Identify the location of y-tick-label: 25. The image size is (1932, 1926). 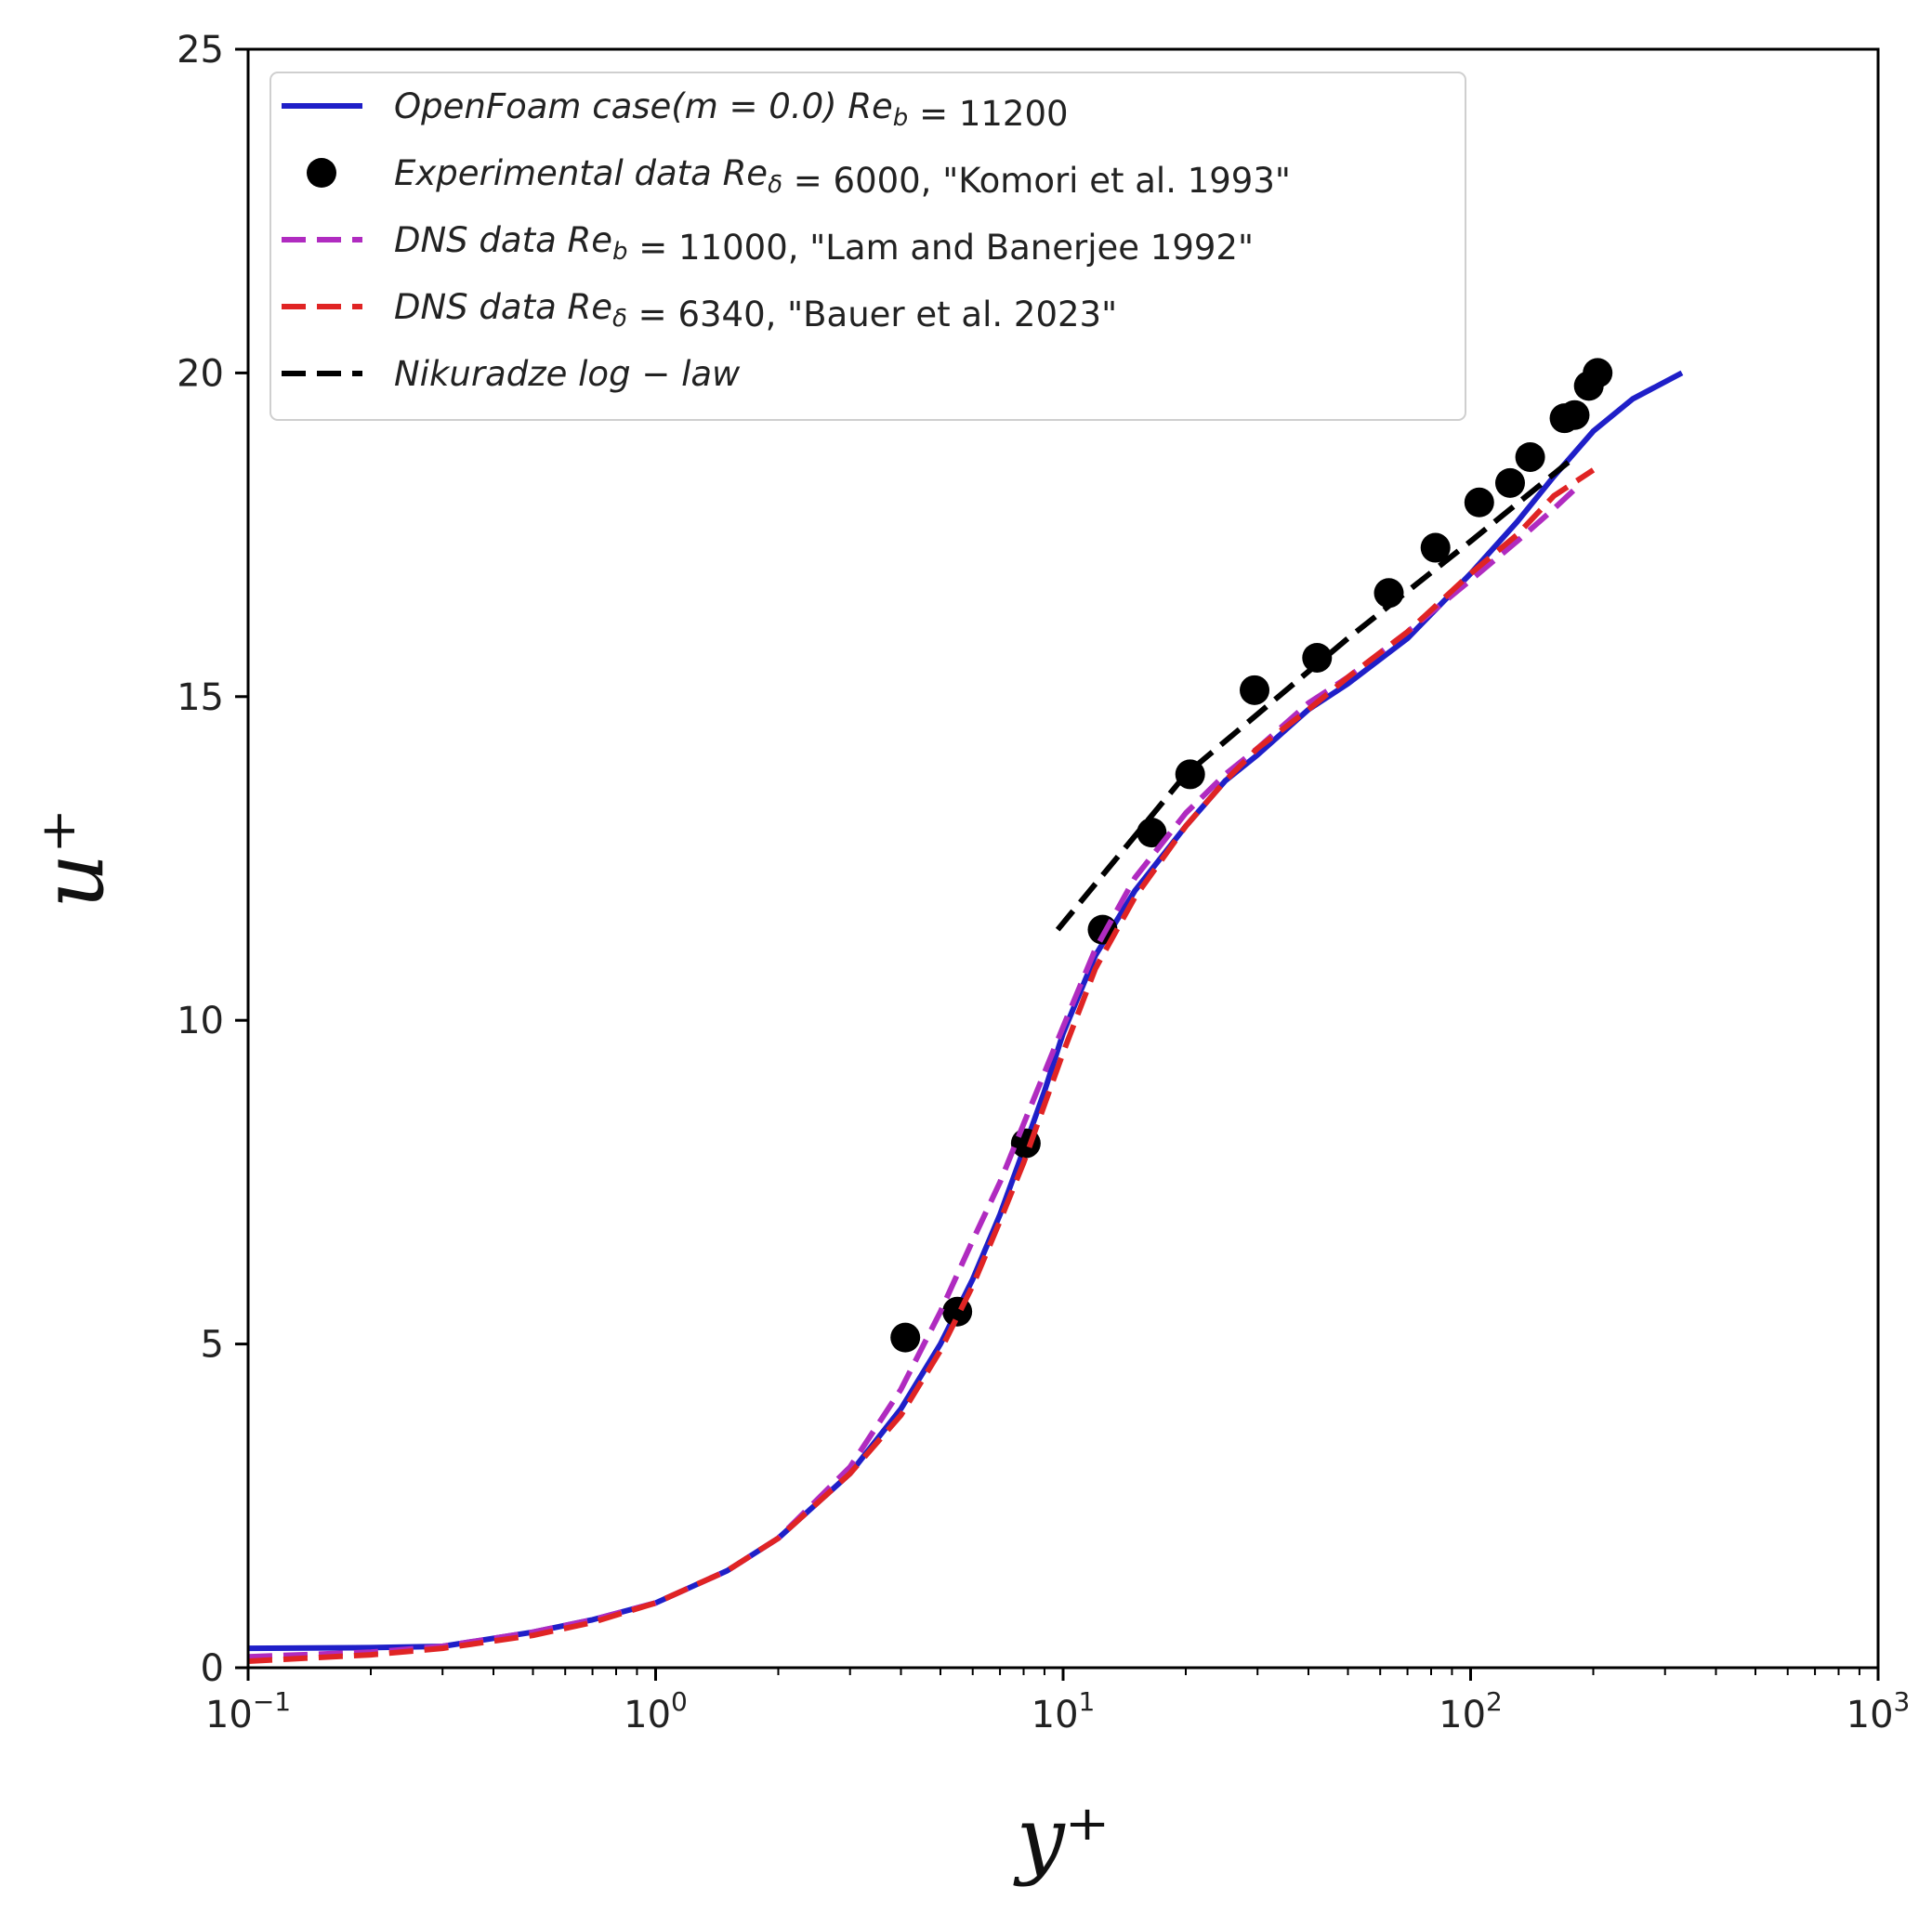
(200, 50).